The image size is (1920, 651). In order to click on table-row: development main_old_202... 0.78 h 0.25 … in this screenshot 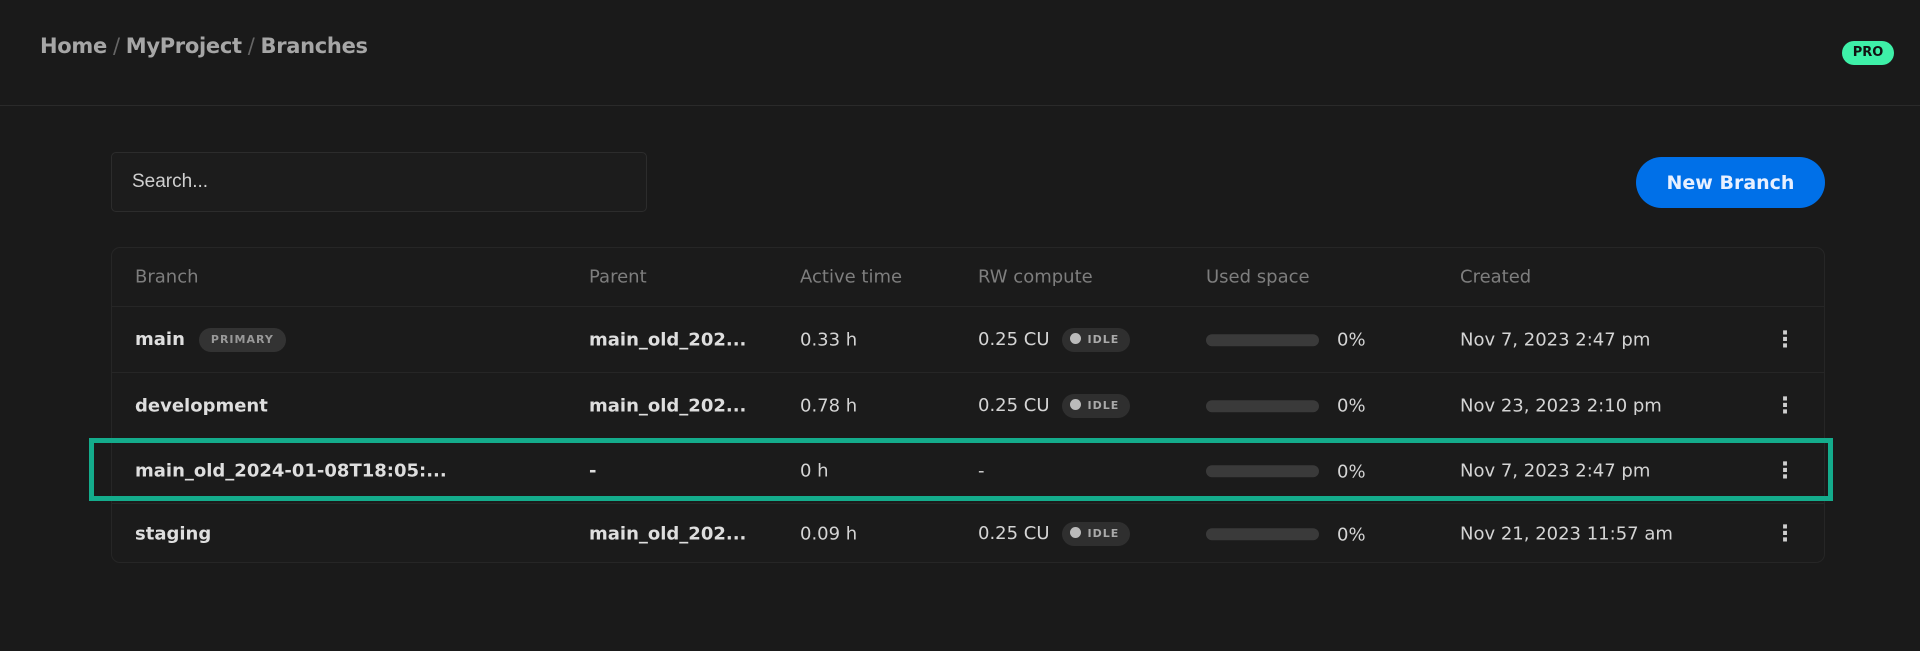, I will do `click(968, 406)`.